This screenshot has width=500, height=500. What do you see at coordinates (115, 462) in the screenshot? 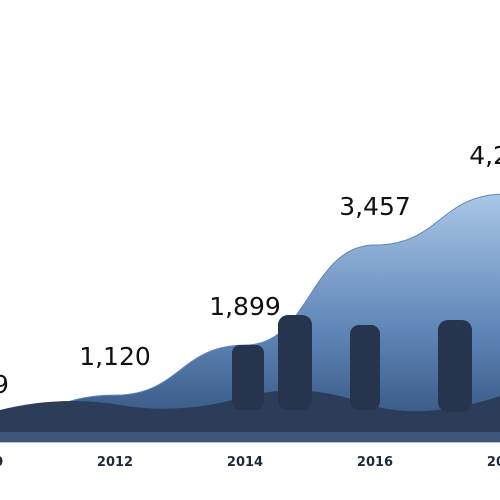
I see `x-tick-label: 2012` at bounding box center [115, 462].